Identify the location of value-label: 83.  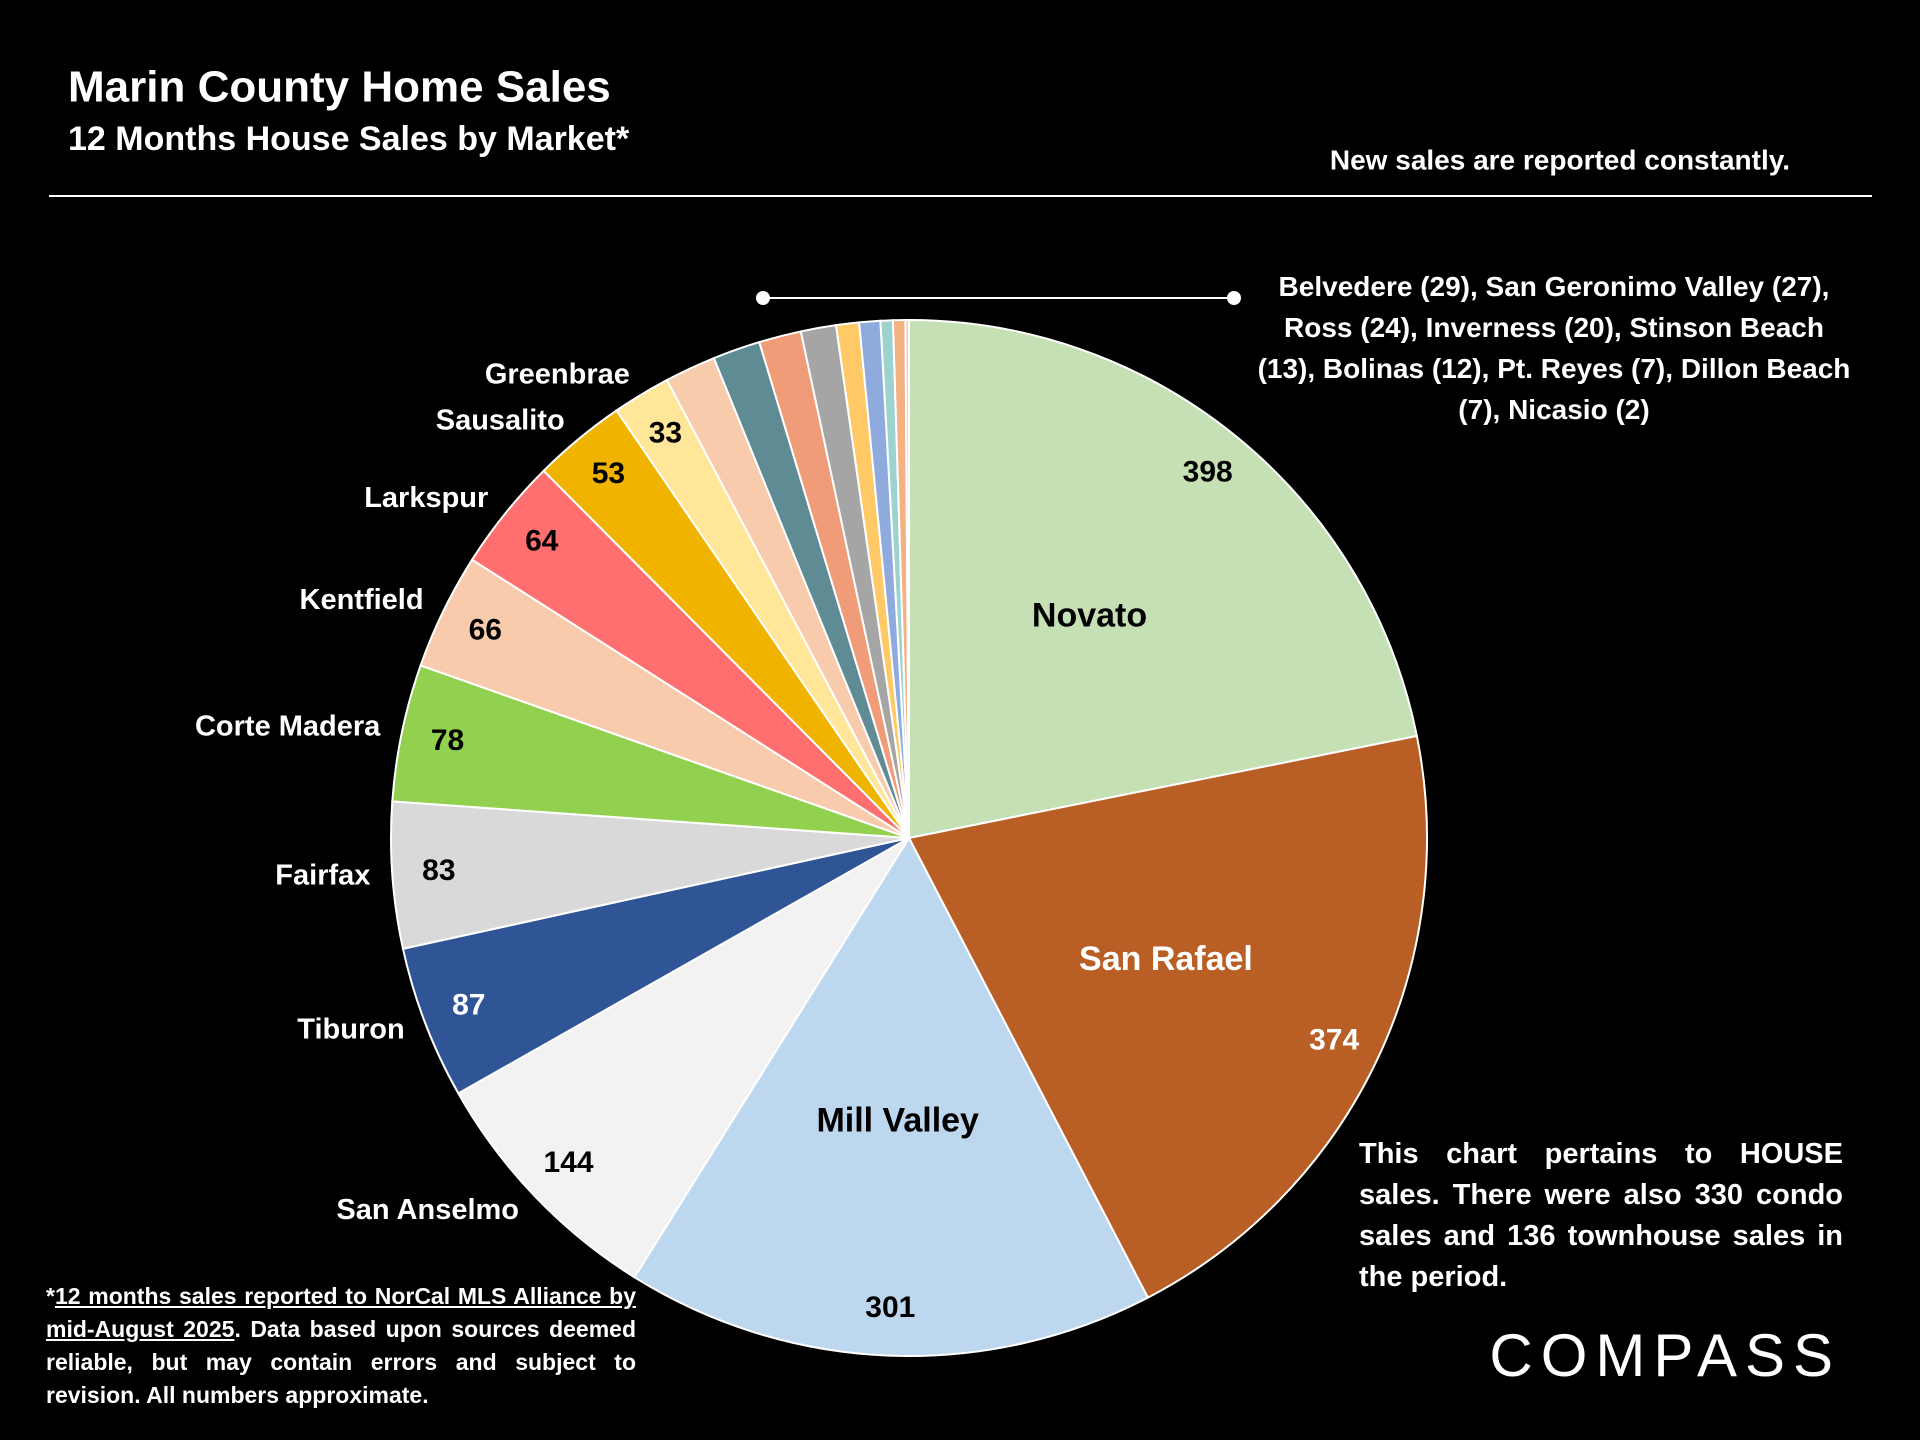
(438, 870).